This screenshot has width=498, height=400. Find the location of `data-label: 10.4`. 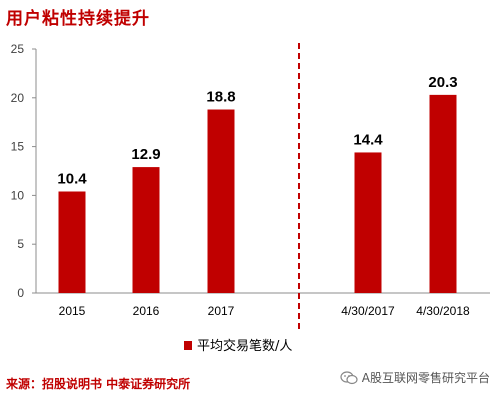

data-label: 10.4 is located at coordinates (72, 178).